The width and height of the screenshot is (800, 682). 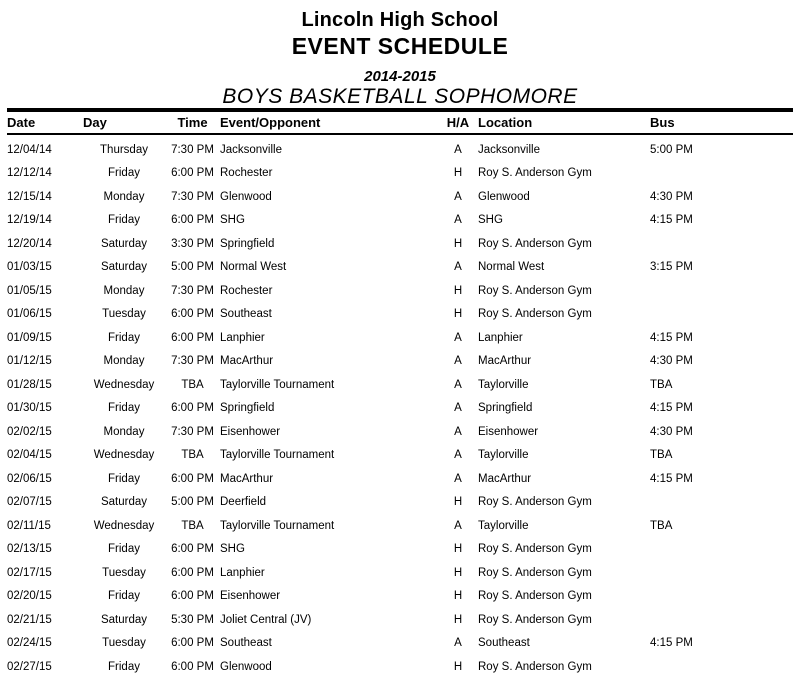 What do you see at coordinates (400, 76) in the screenshot?
I see `season-label: 2014-2015` at bounding box center [400, 76].